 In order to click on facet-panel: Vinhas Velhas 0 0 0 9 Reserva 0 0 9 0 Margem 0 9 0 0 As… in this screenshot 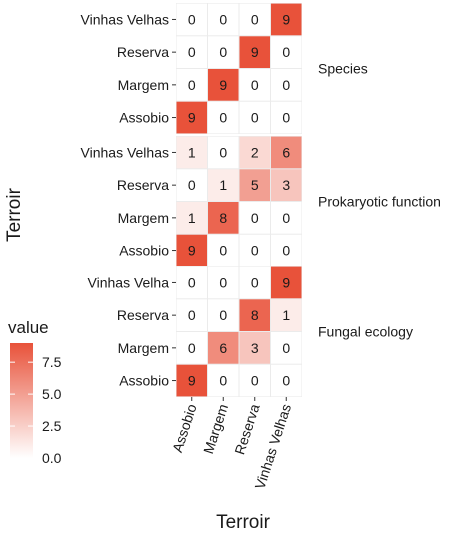, I will do `click(224, 68)`.